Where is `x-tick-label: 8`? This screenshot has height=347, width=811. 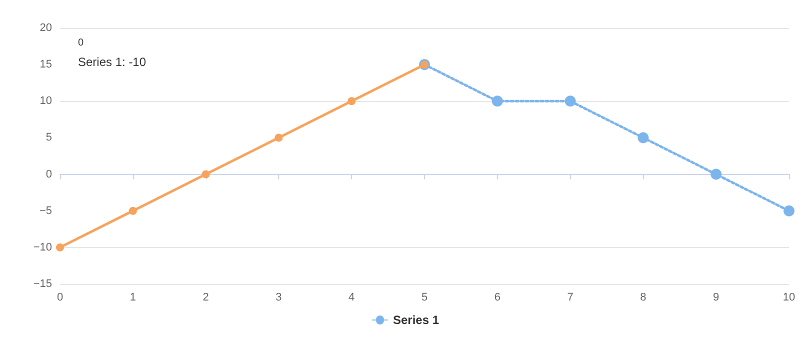
x-tick-label: 8 is located at coordinates (643, 298).